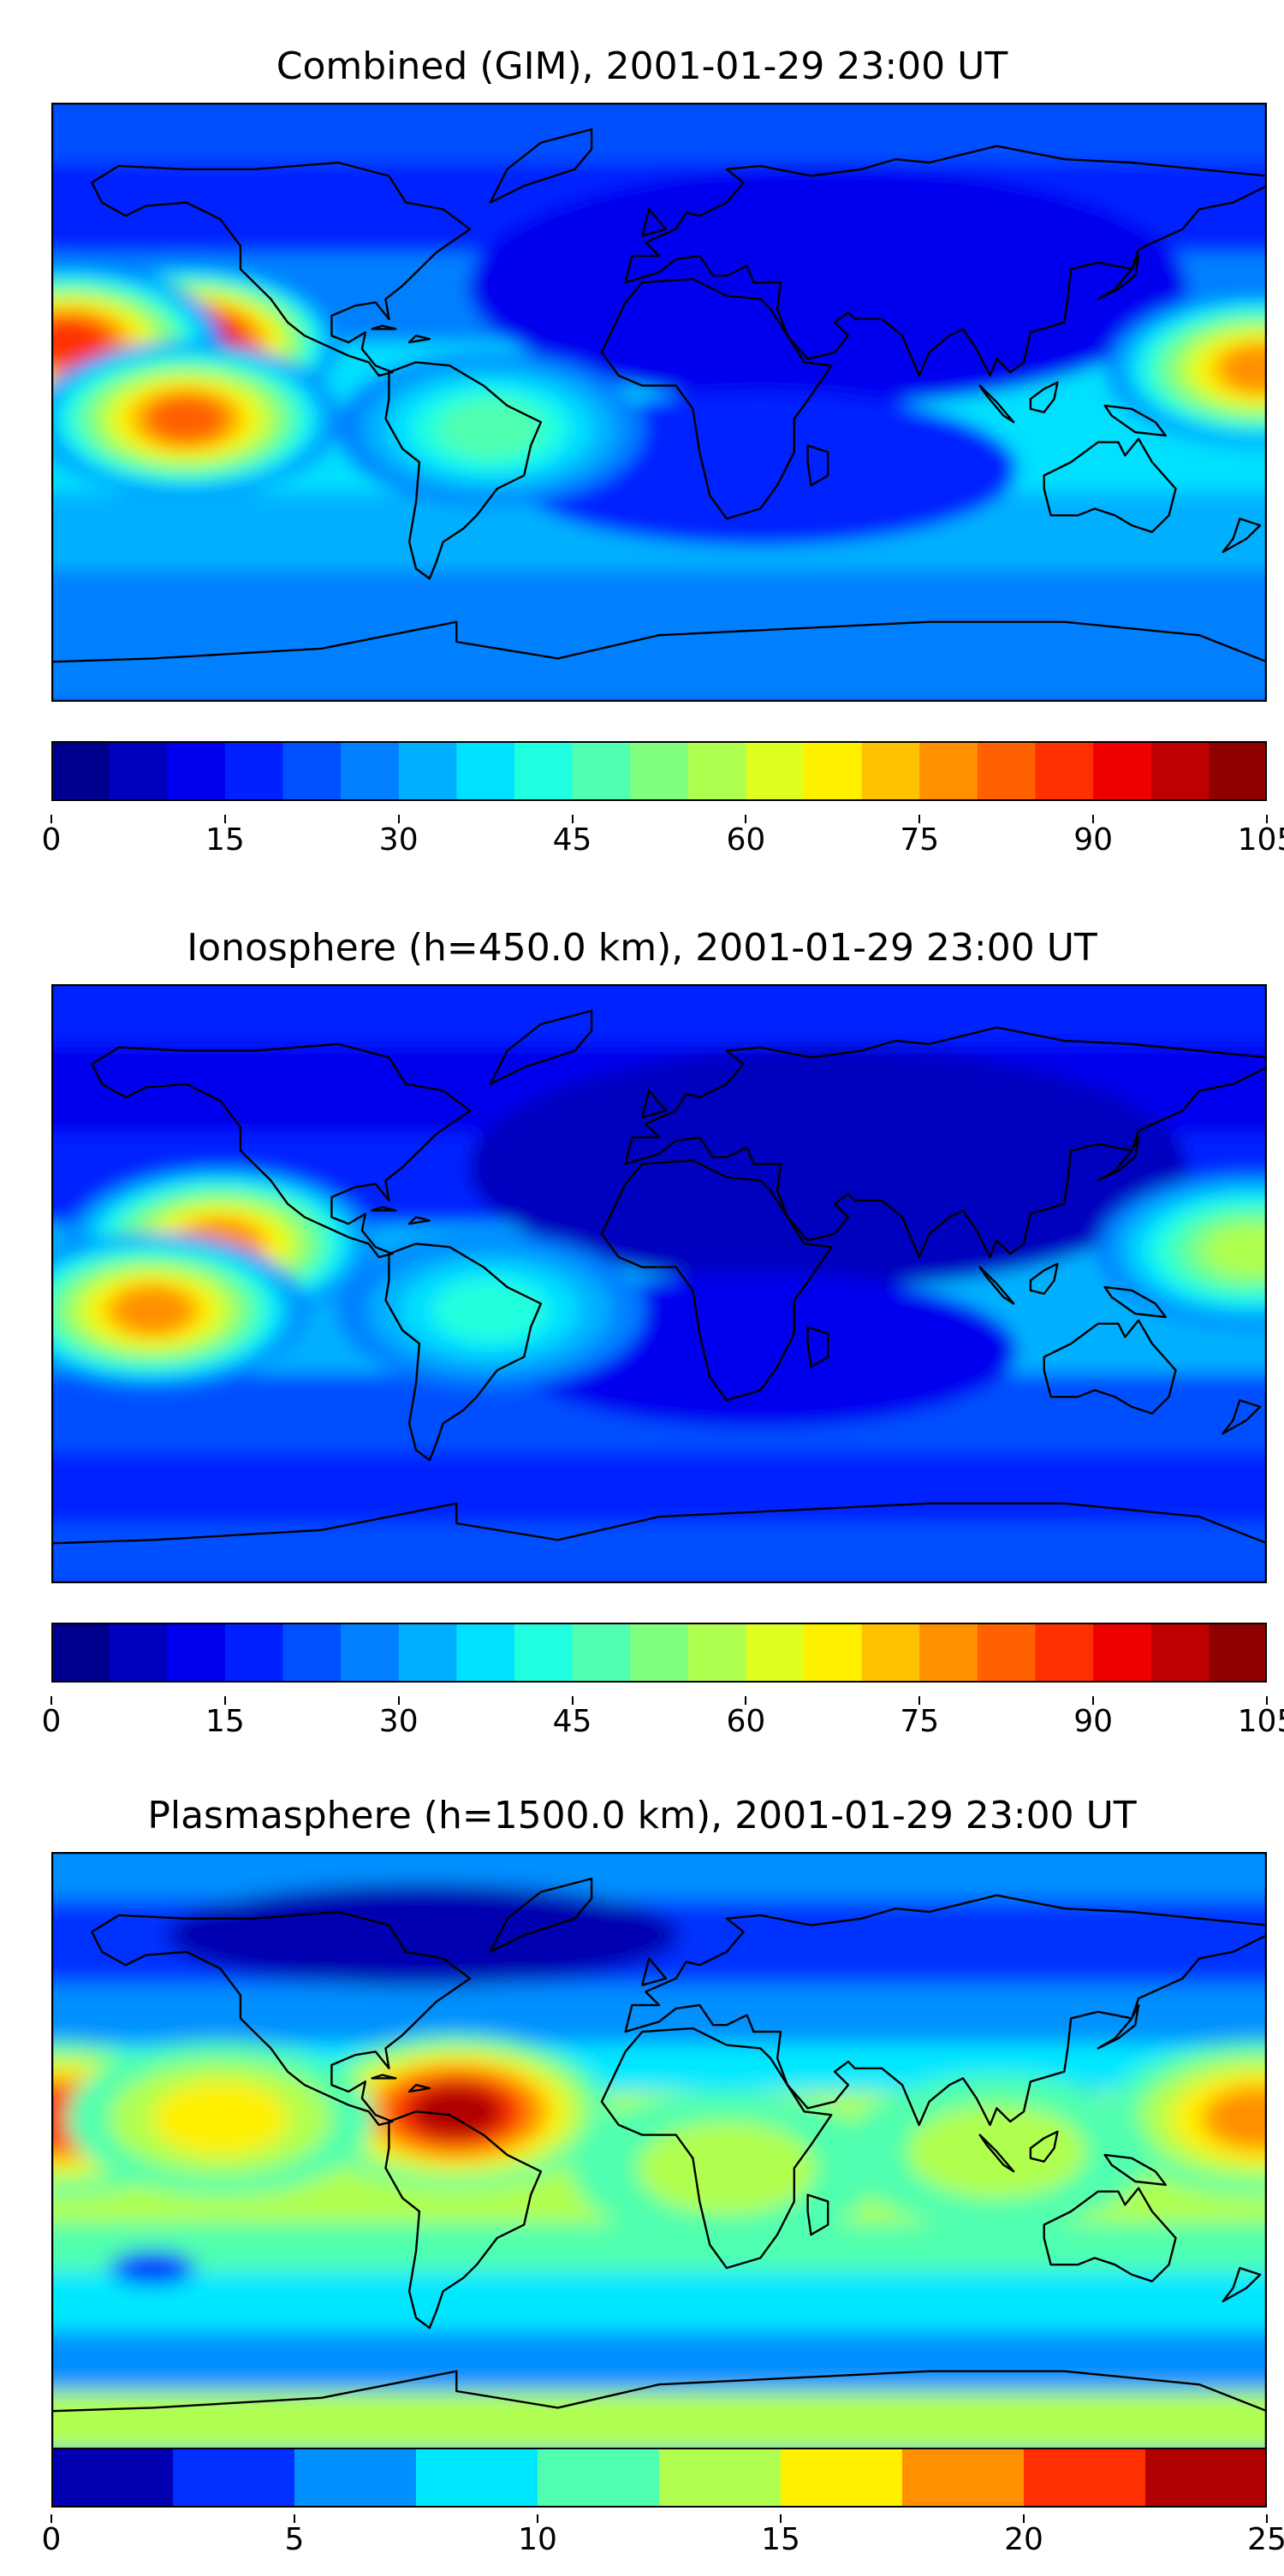  I want to click on map-title: Combined (GIM), 2001-01-29 23:00 UT, so click(642, 66).